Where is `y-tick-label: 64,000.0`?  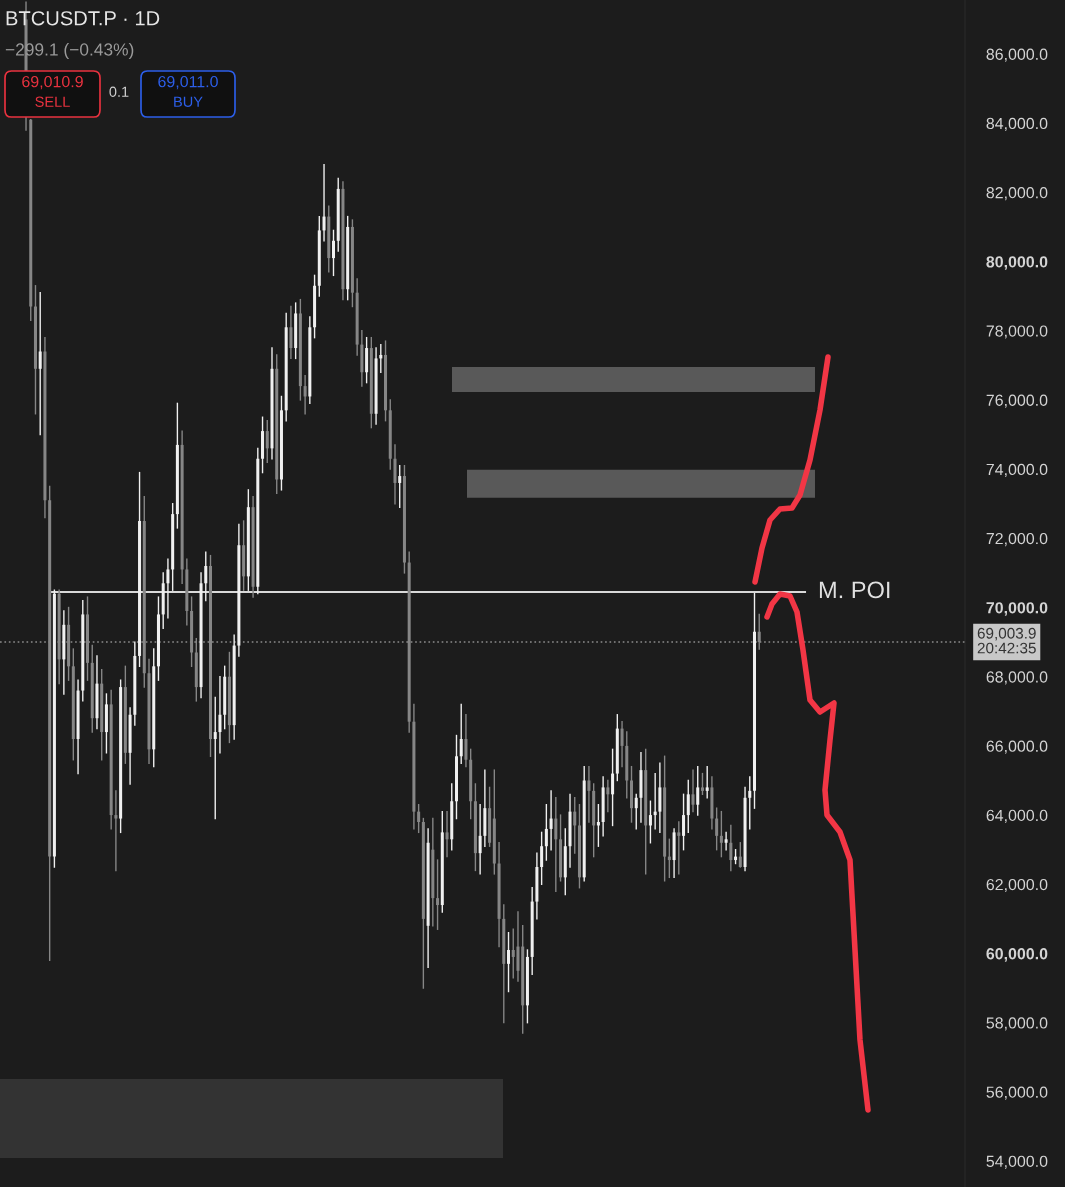 y-tick-label: 64,000.0 is located at coordinates (1017, 816).